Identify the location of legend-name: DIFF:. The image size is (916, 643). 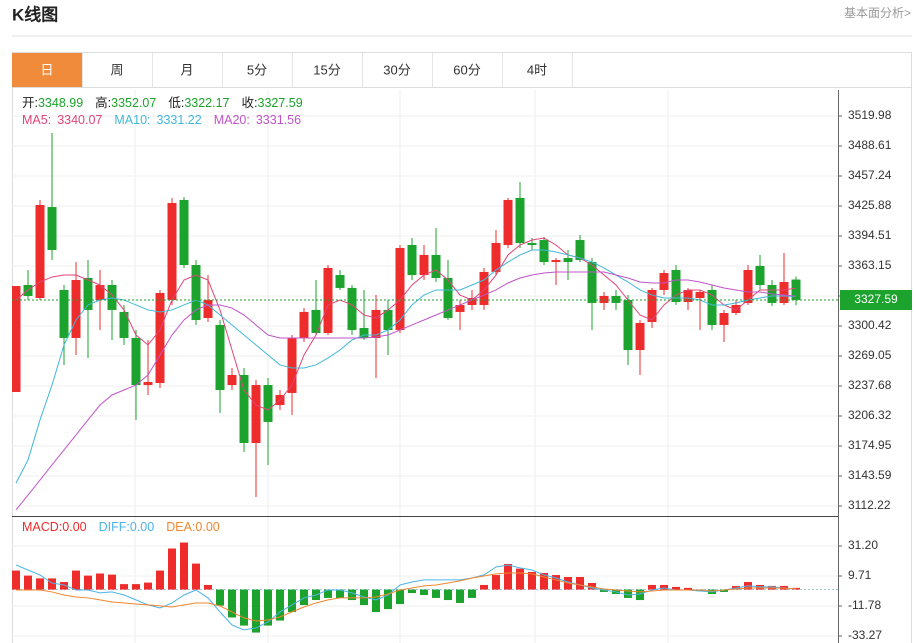
(114, 527).